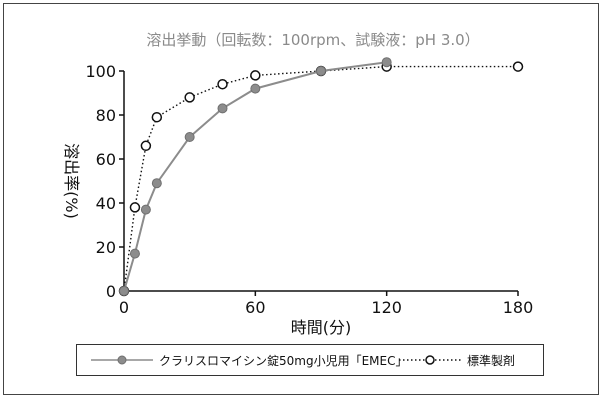  What do you see at coordinates (106, 203) in the screenshot?
I see `y-tick-label: 40` at bounding box center [106, 203].